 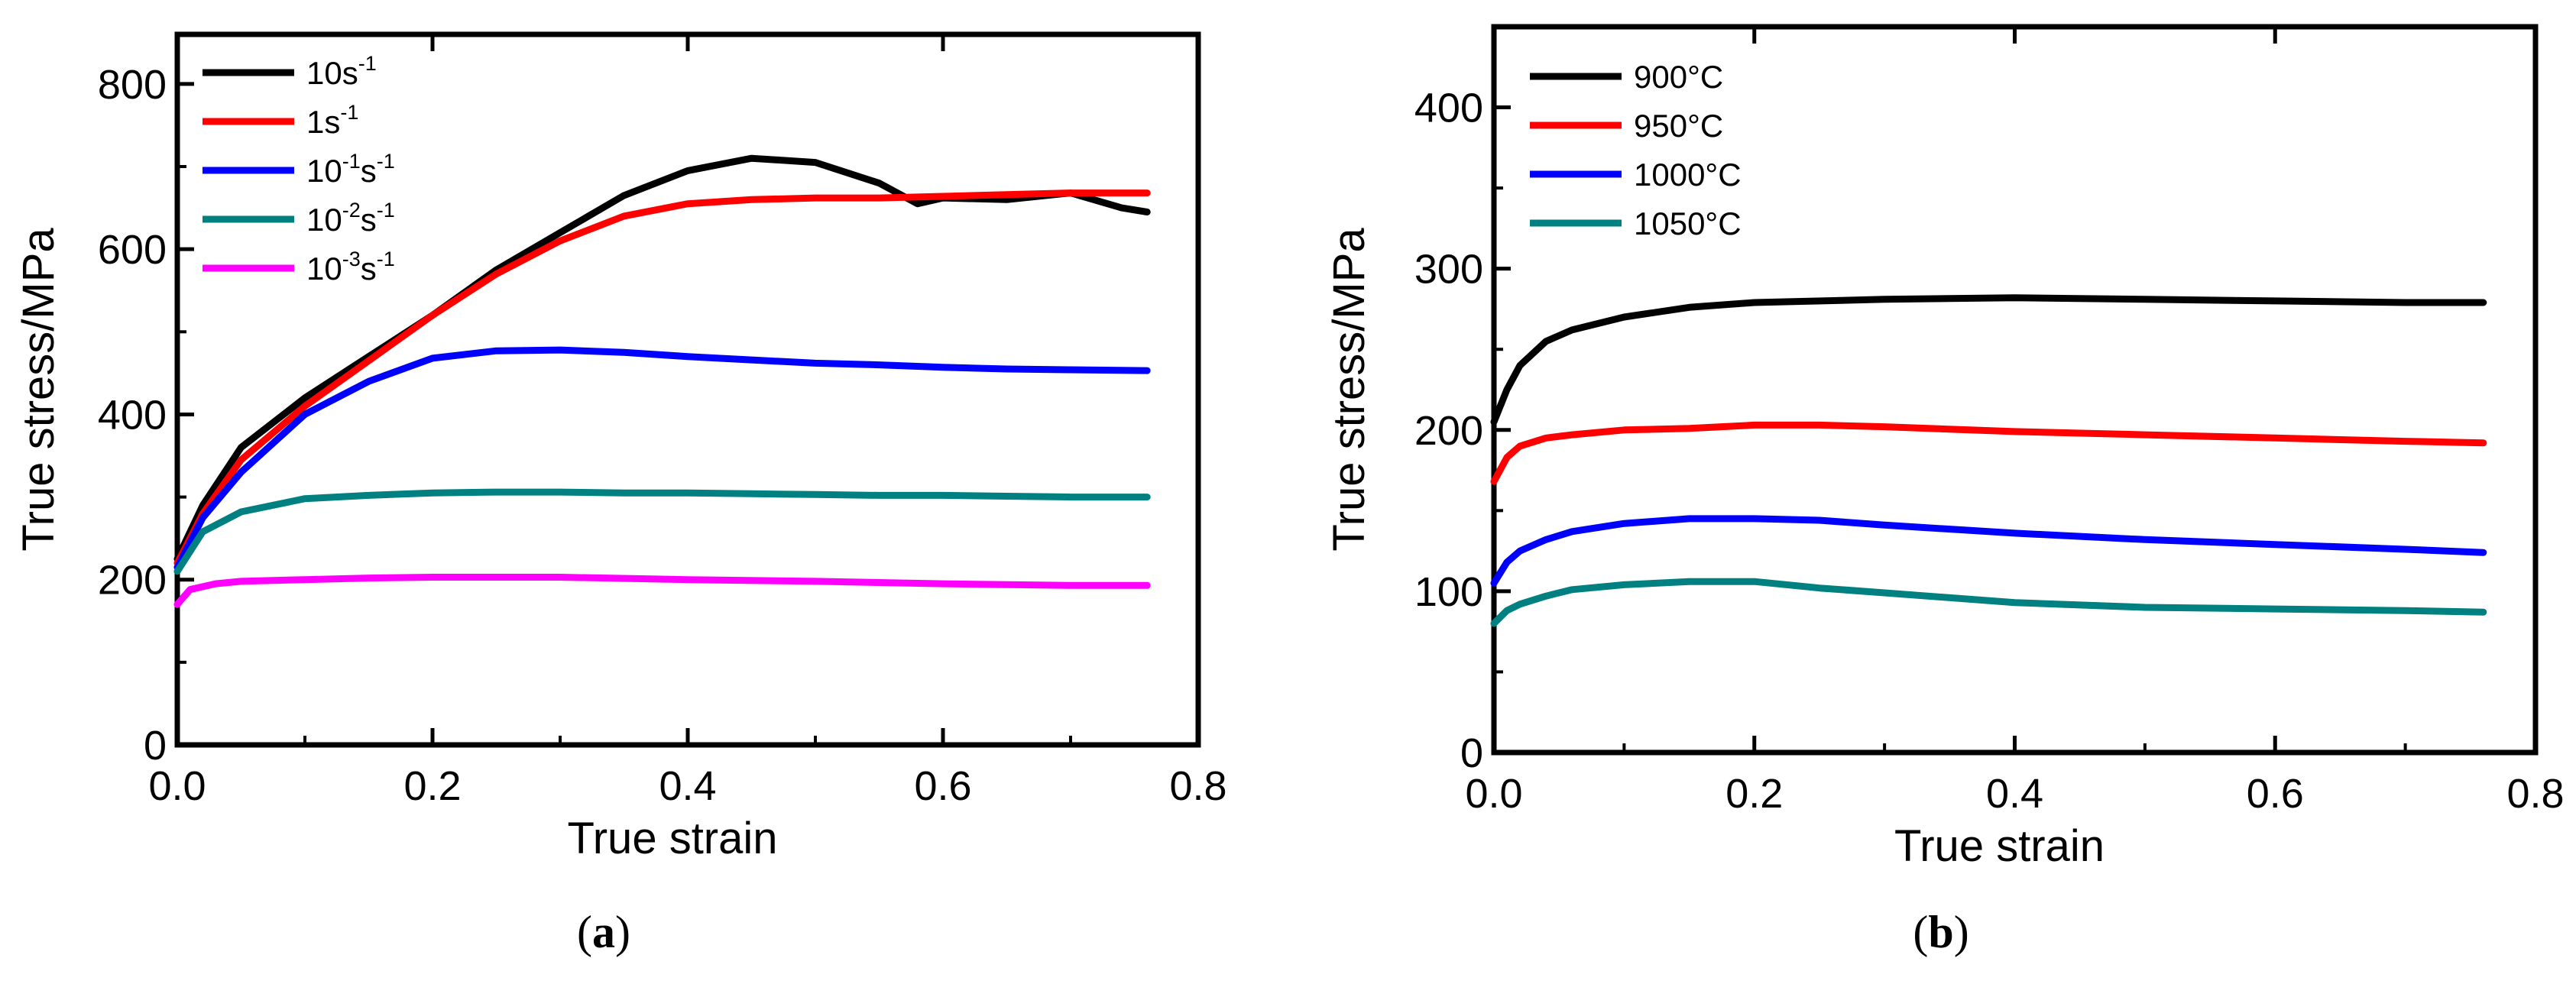 I want to click on legend-label: 1050°C, so click(x=1688, y=223).